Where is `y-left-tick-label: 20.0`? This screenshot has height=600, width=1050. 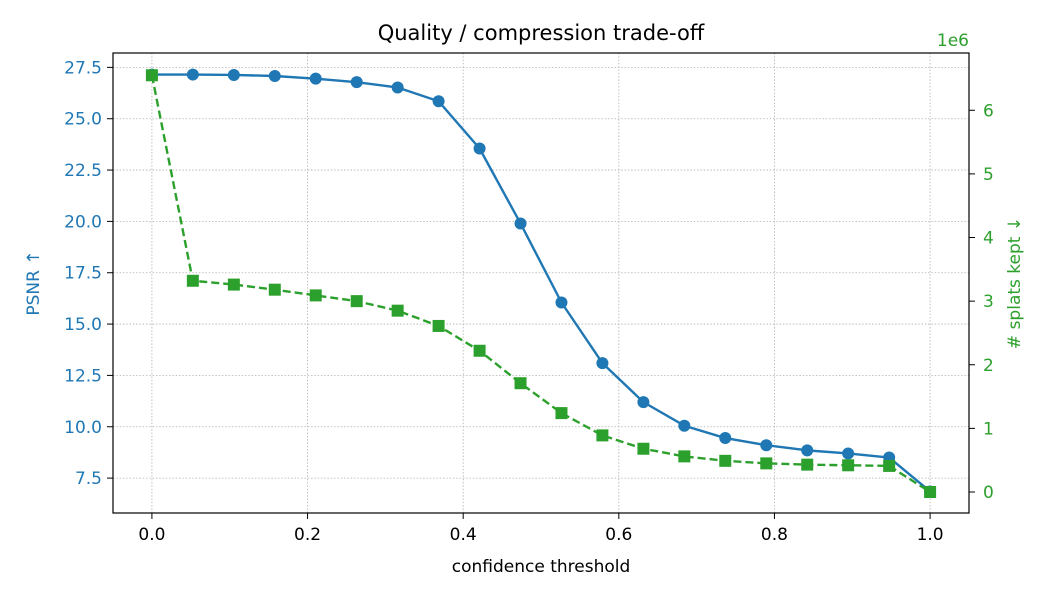 y-left-tick-label: 20.0 is located at coordinates (83, 222).